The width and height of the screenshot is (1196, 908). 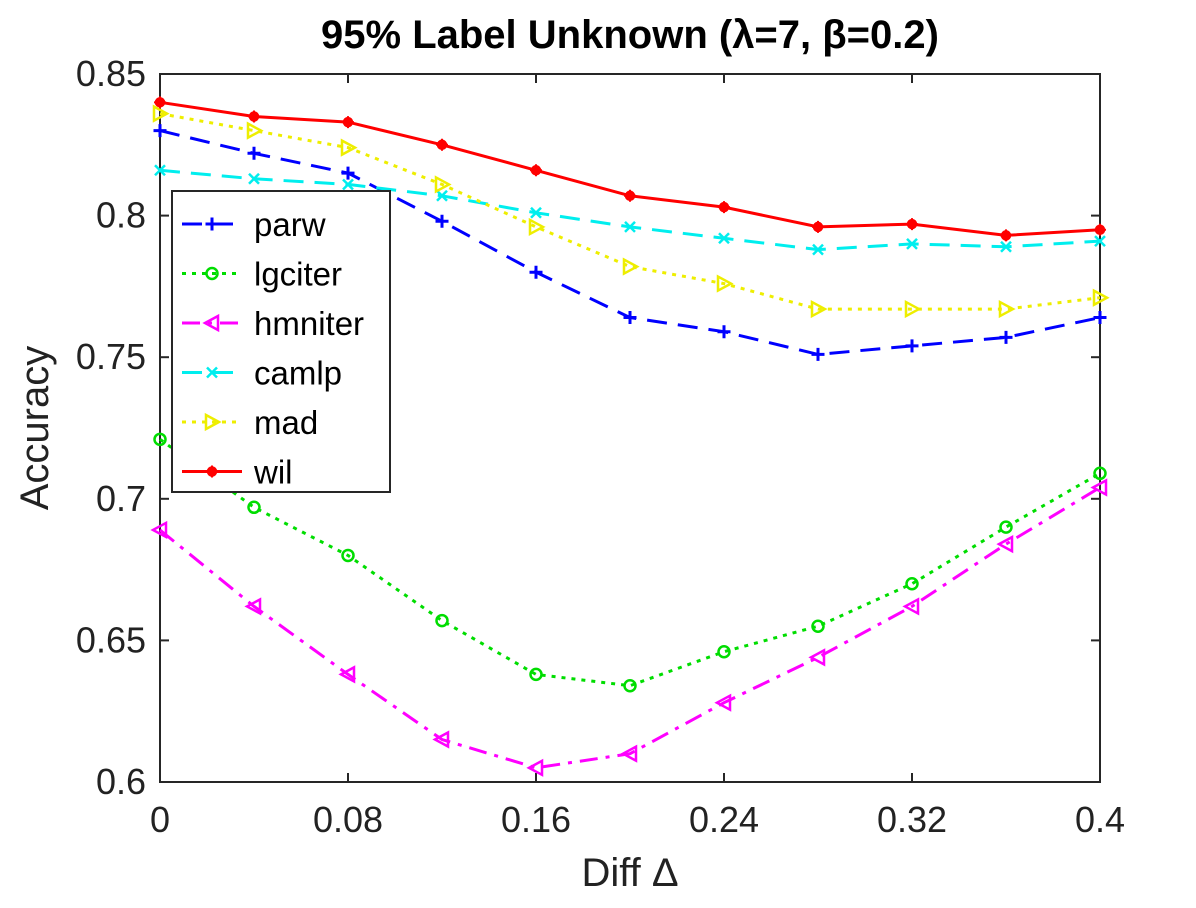 What do you see at coordinates (912, 819) in the screenshot?
I see `x-tick-label: 0.32` at bounding box center [912, 819].